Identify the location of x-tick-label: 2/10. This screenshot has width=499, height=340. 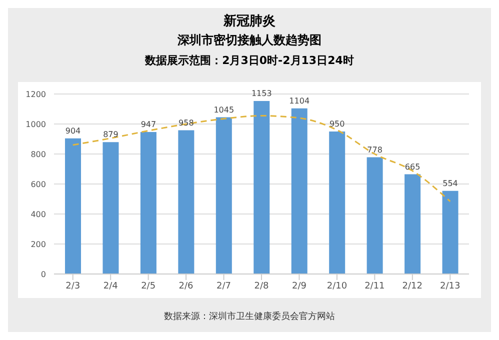
(337, 286).